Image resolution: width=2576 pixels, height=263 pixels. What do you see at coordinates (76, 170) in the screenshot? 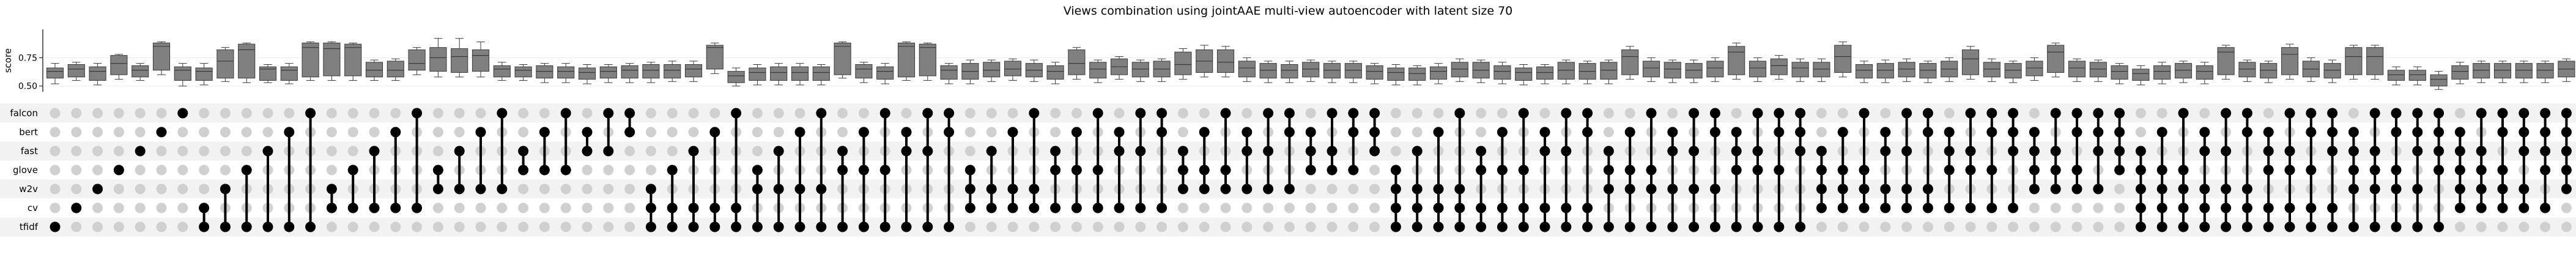
I see `matrix-col-cv` at bounding box center [76, 170].